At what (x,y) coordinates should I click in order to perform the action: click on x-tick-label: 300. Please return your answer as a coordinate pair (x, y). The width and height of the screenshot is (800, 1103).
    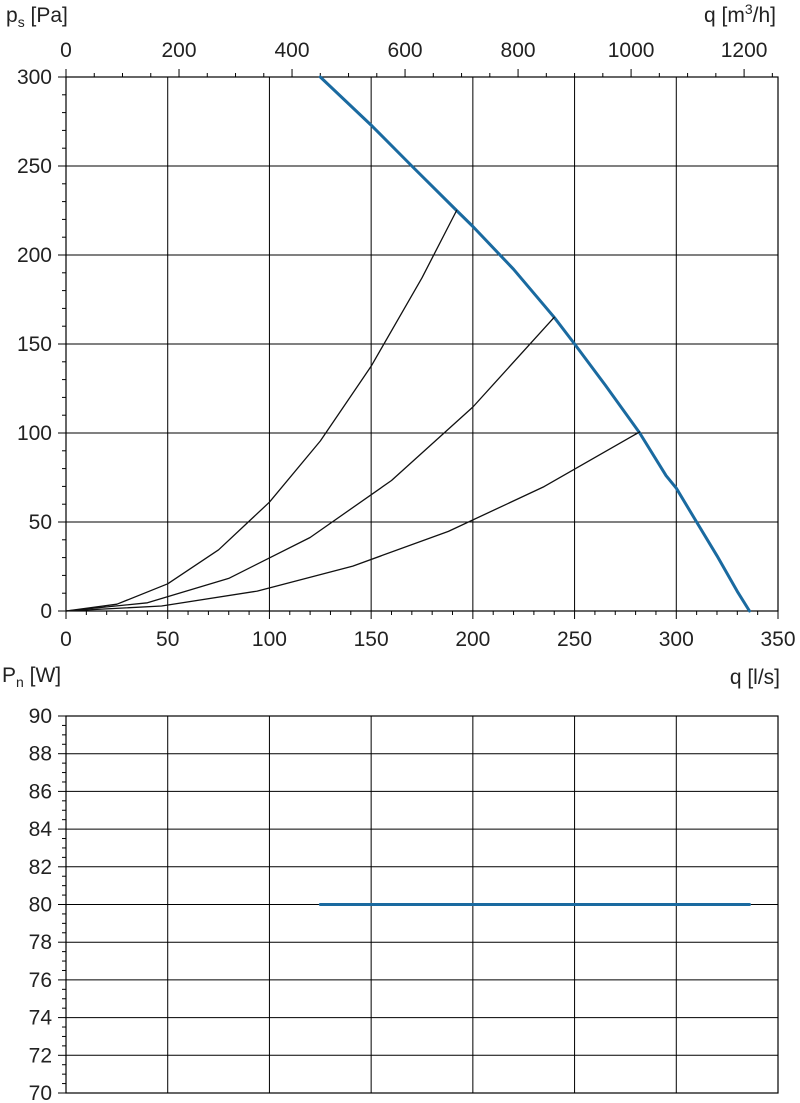
    Looking at the image, I should click on (676, 639).